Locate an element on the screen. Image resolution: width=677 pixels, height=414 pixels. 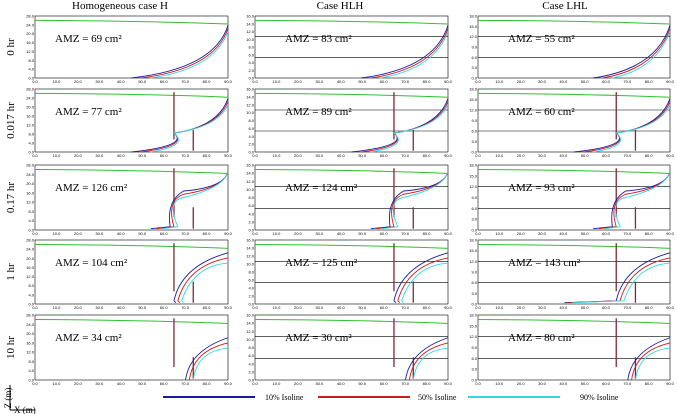
y-tick-label: 14.0 is located at coordinates (250, 23).